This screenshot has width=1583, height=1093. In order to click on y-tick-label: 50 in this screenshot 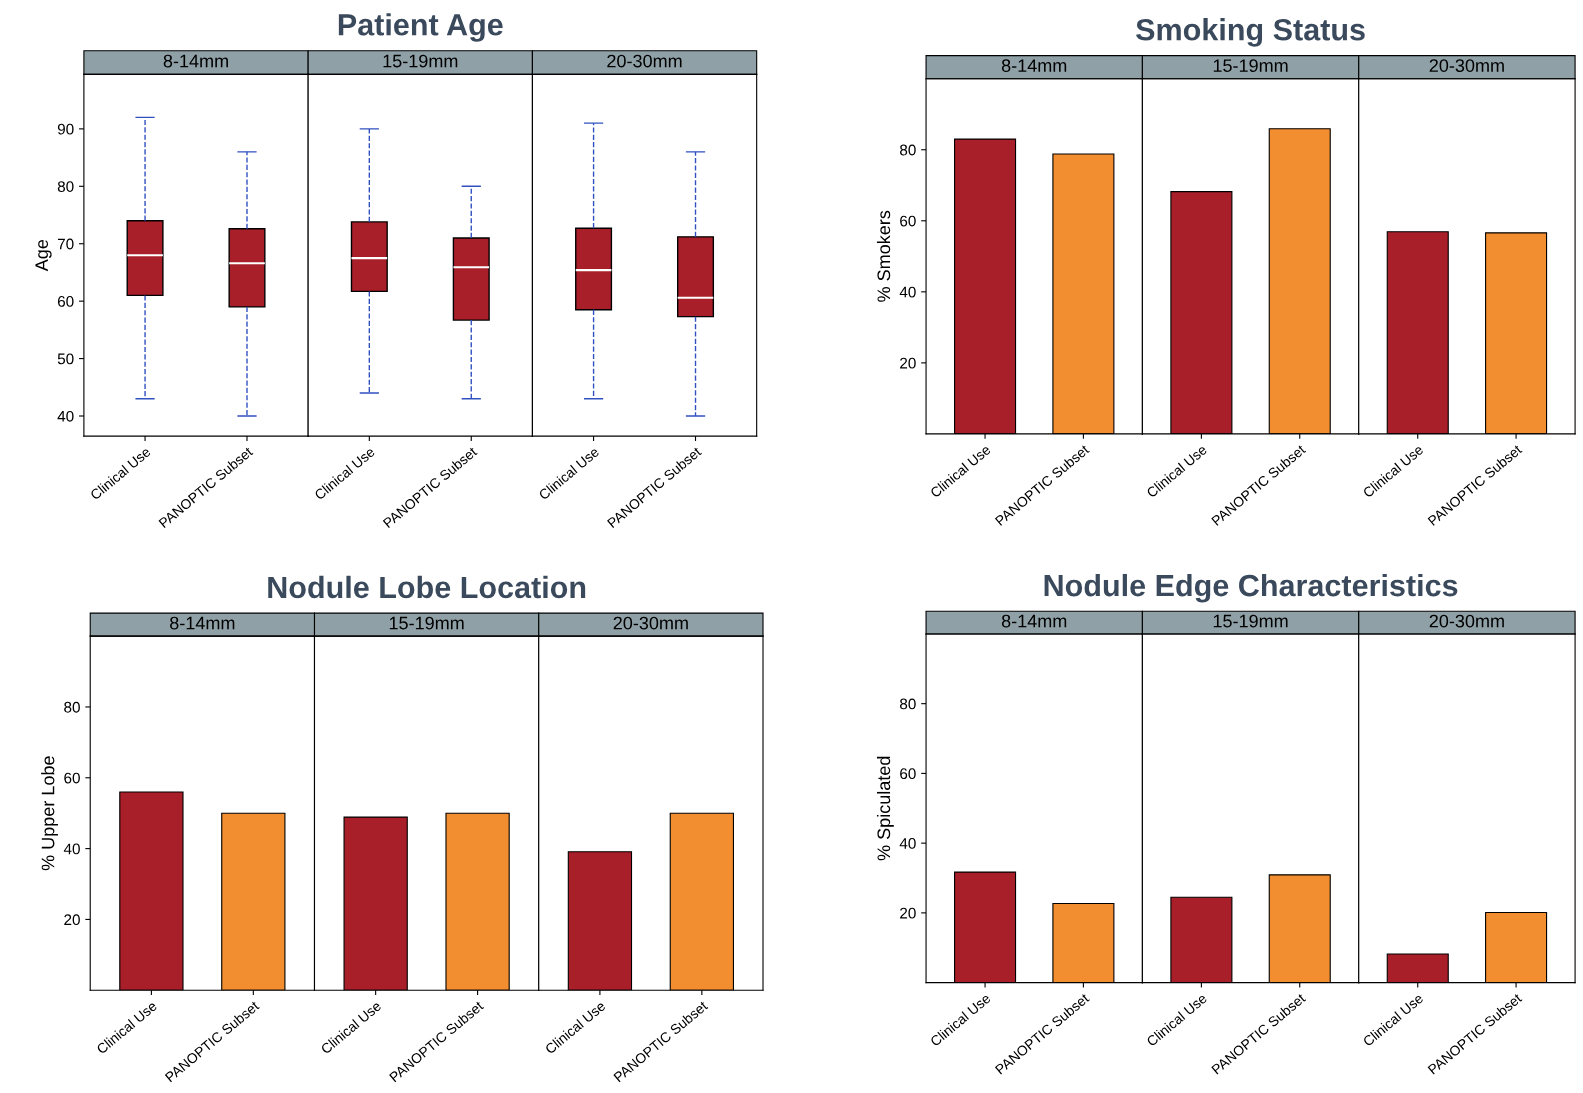, I will do `click(65, 359)`.